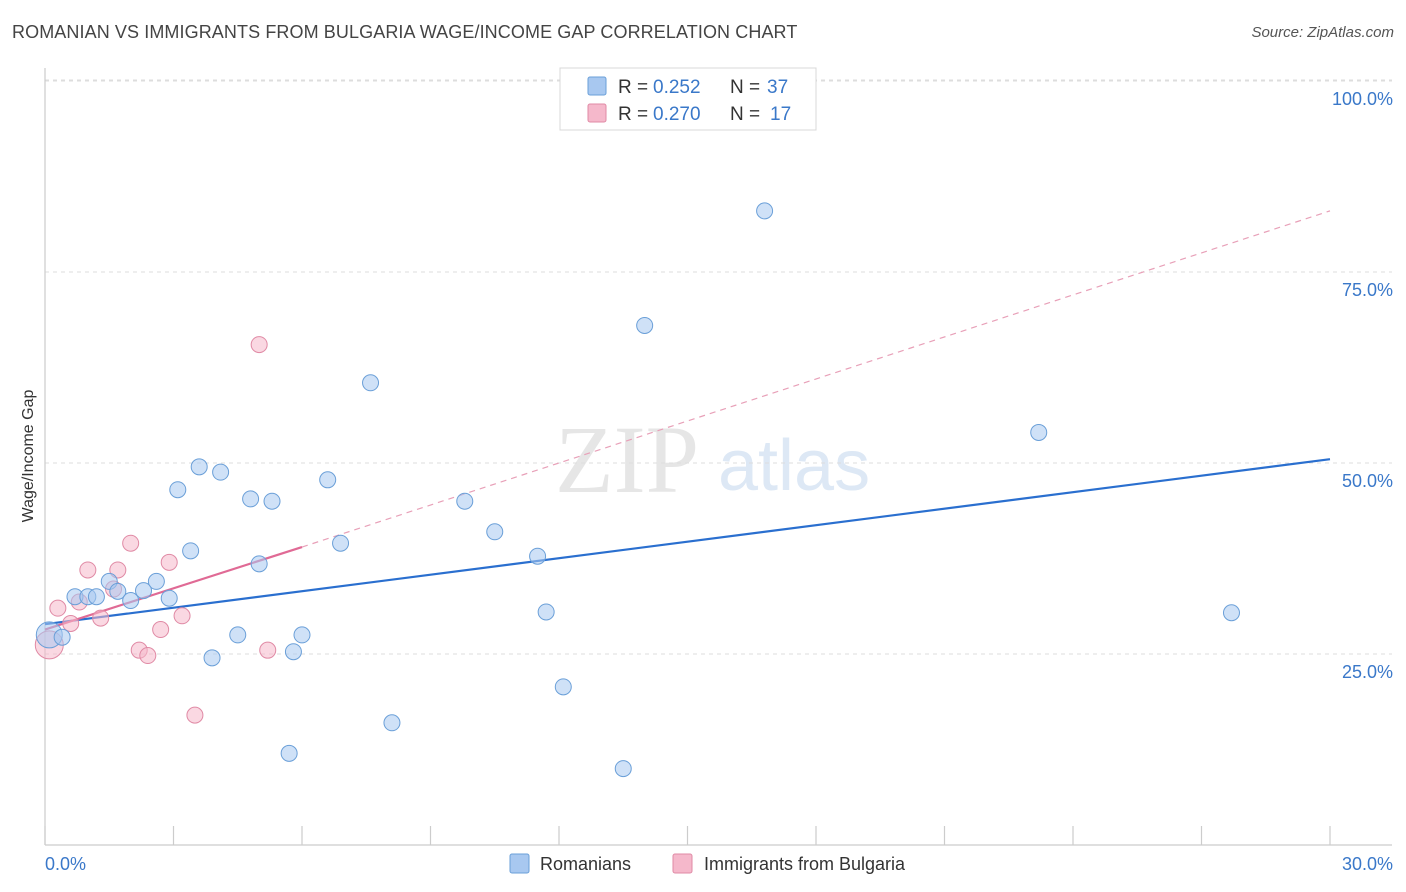  I want to click on source-label: Source: ZipAtlas.com, so click(1322, 32).